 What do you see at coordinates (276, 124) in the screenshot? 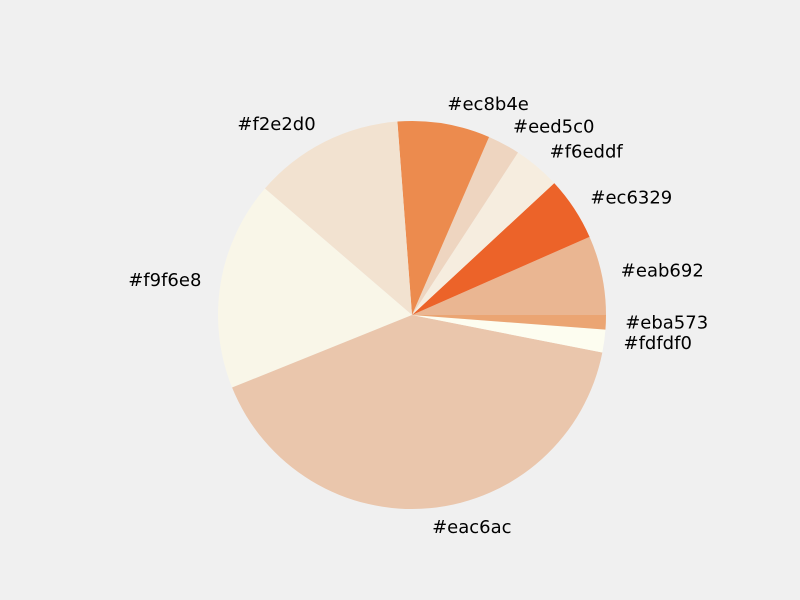
I see `pie-slice-label-5: #f2e2d0` at bounding box center [276, 124].